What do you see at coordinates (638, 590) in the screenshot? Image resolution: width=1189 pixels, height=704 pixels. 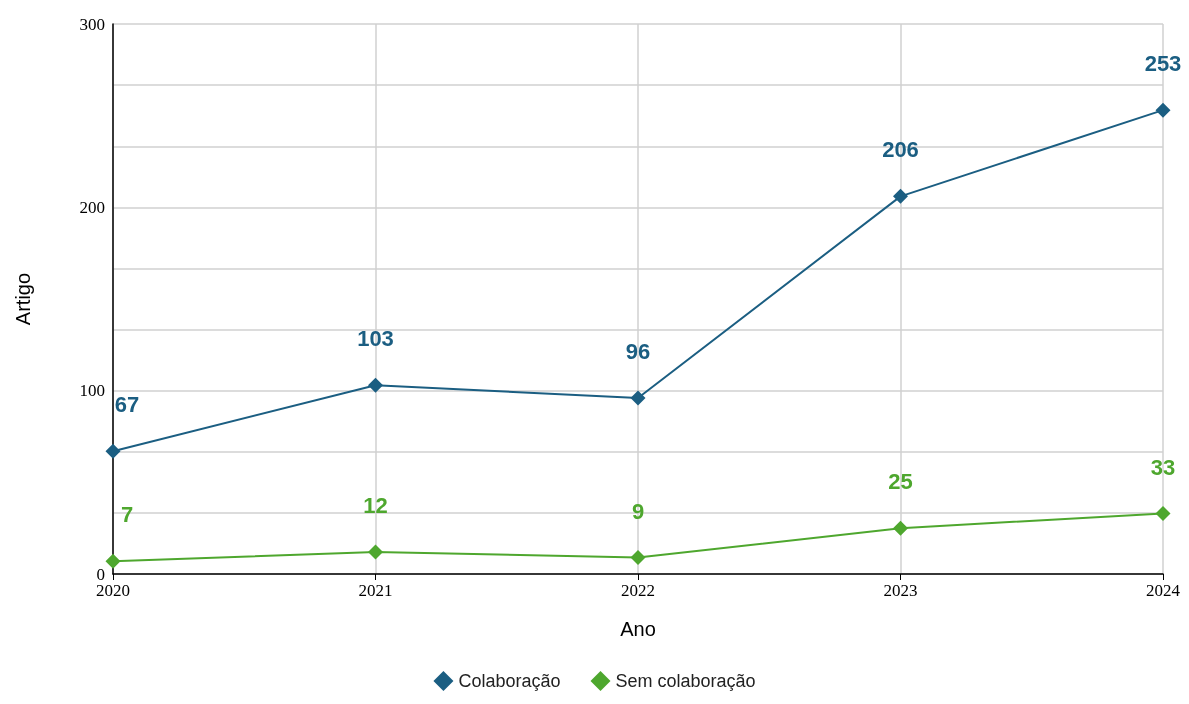 I see `x-tick-label: 2022` at bounding box center [638, 590].